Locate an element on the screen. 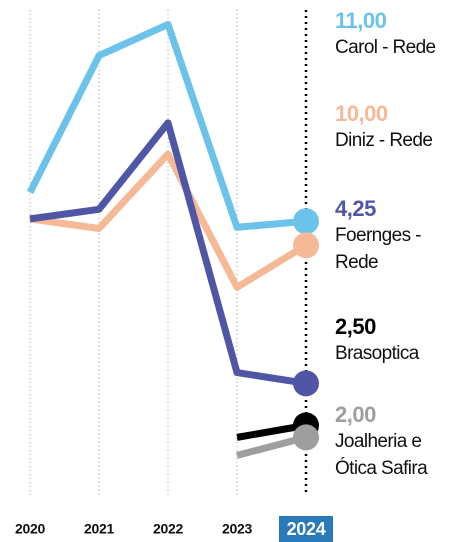 This screenshot has width=451, height=542. value-label: 10,00 is located at coordinates (361, 113).